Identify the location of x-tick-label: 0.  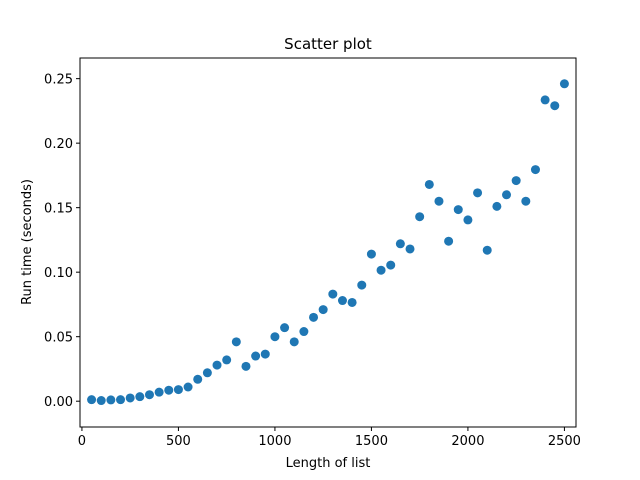
(82, 441).